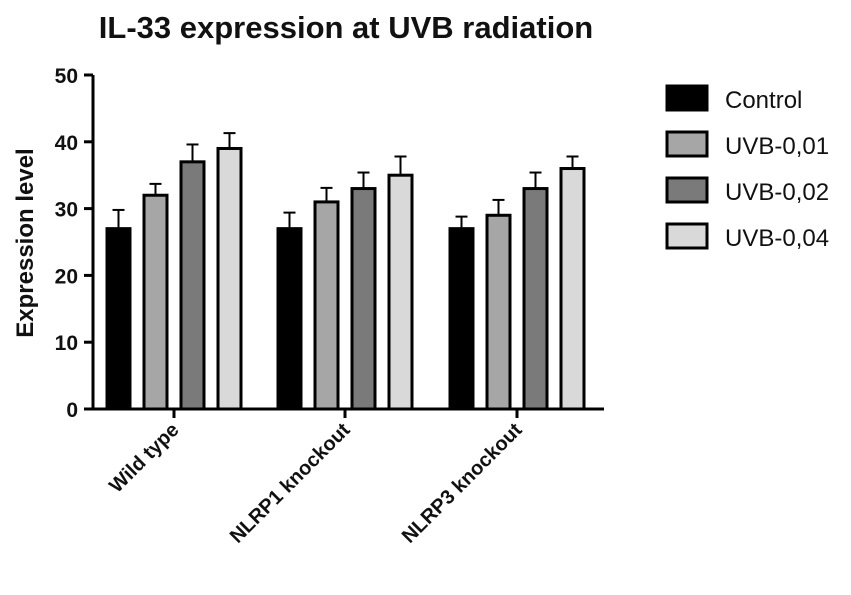 This screenshot has height=595, width=851. What do you see at coordinates (777, 238) in the screenshot?
I see `legend-label: UVB-0,04` at bounding box center [777, 238].